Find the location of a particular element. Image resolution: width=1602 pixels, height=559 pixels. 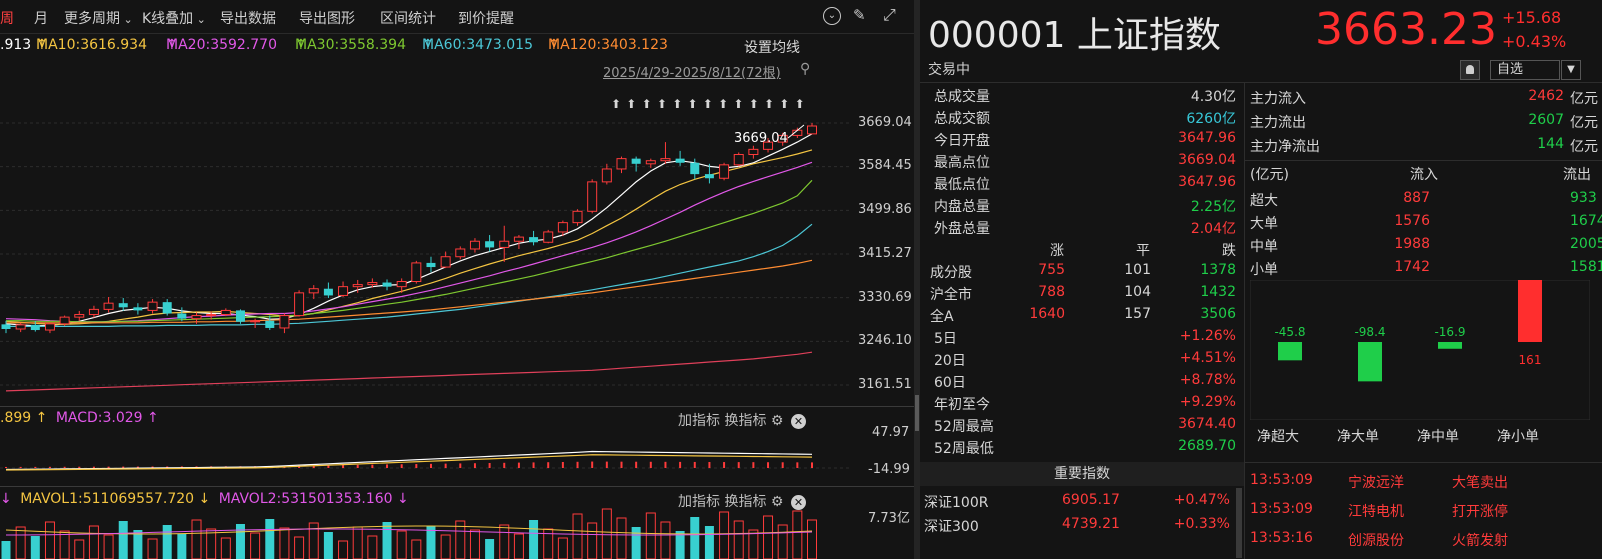

ma5-value: .913 is located at coordinates (16, 45).